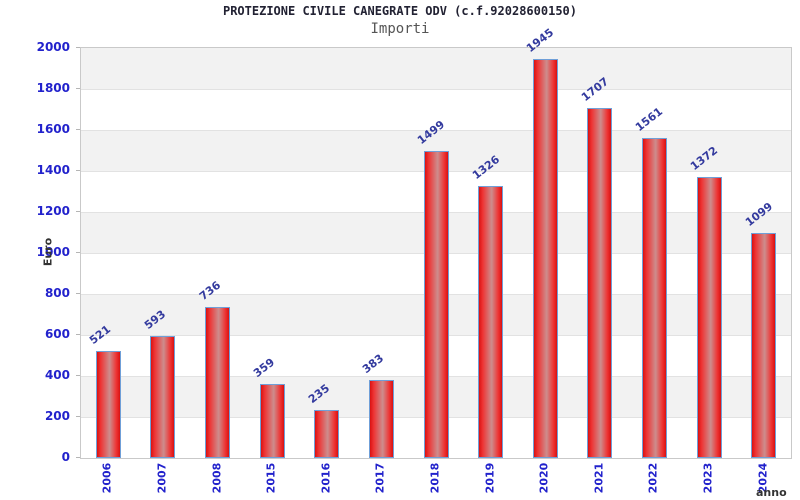 The image size is (800, 500). I want to click on bar-2024, so click(764, 345).